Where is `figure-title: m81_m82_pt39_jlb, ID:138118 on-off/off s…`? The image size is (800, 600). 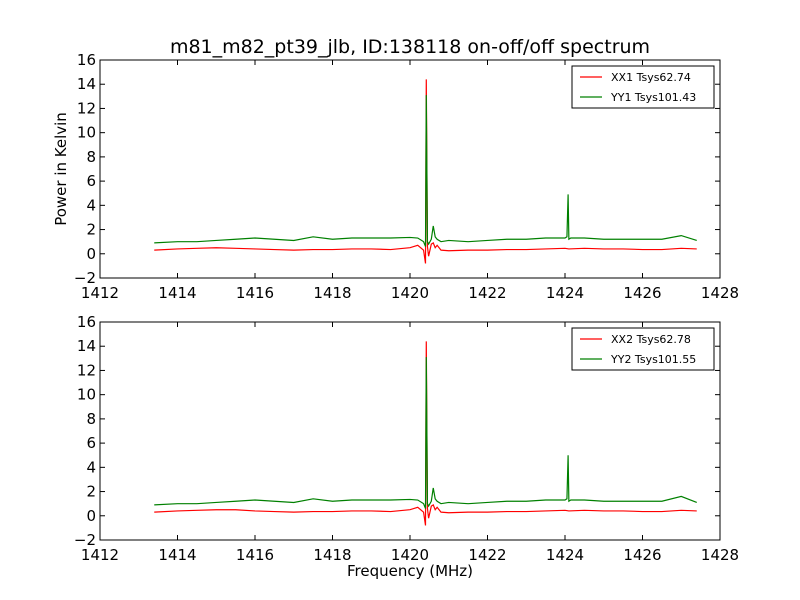
figure-title: m81_m82_pt39_jlb, ID:138118 on-off/off s… is located at coordinates (410, 47).